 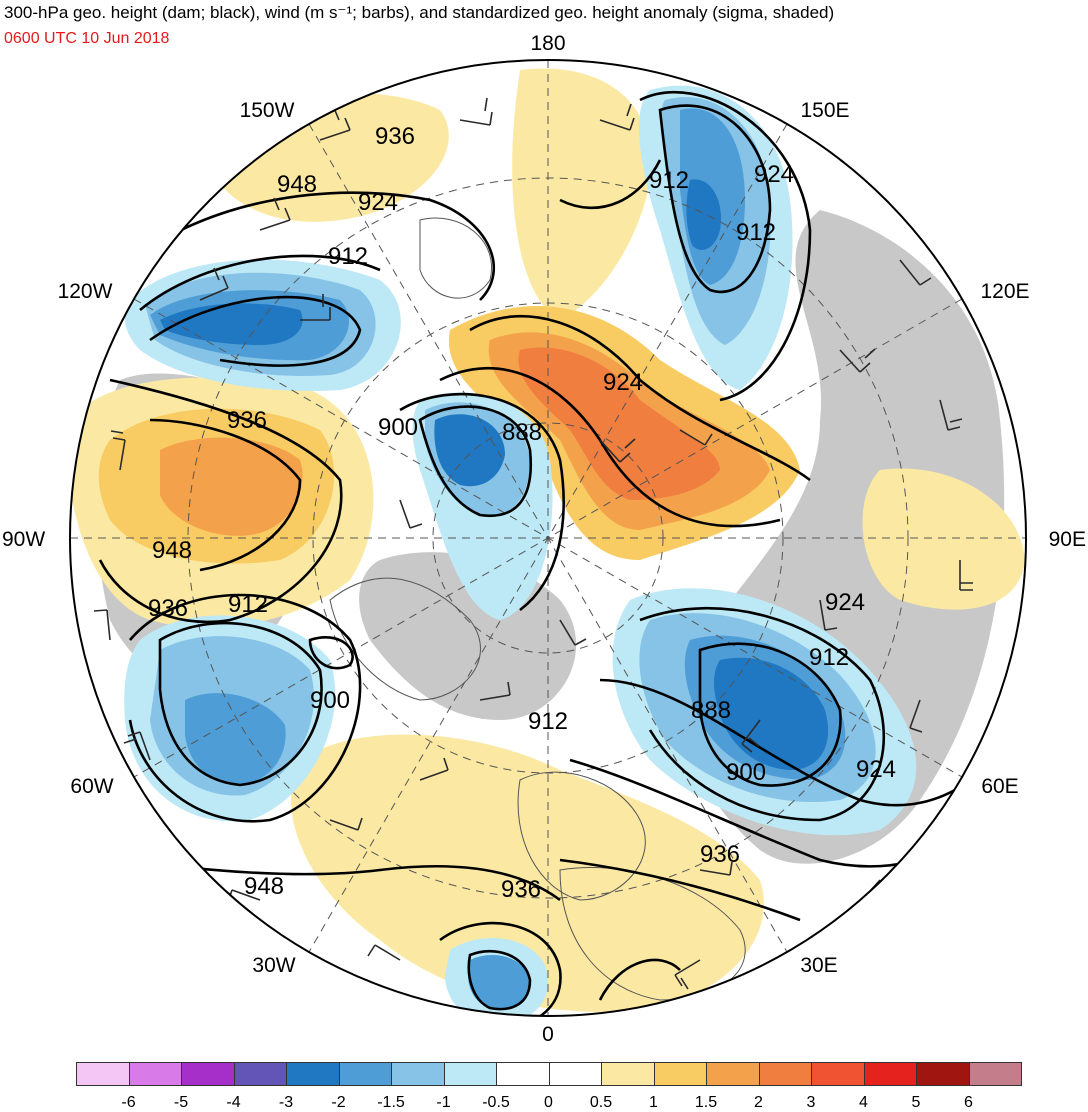 I want to click on meridian-label-30e: 30E, so click(x=818, y=965).